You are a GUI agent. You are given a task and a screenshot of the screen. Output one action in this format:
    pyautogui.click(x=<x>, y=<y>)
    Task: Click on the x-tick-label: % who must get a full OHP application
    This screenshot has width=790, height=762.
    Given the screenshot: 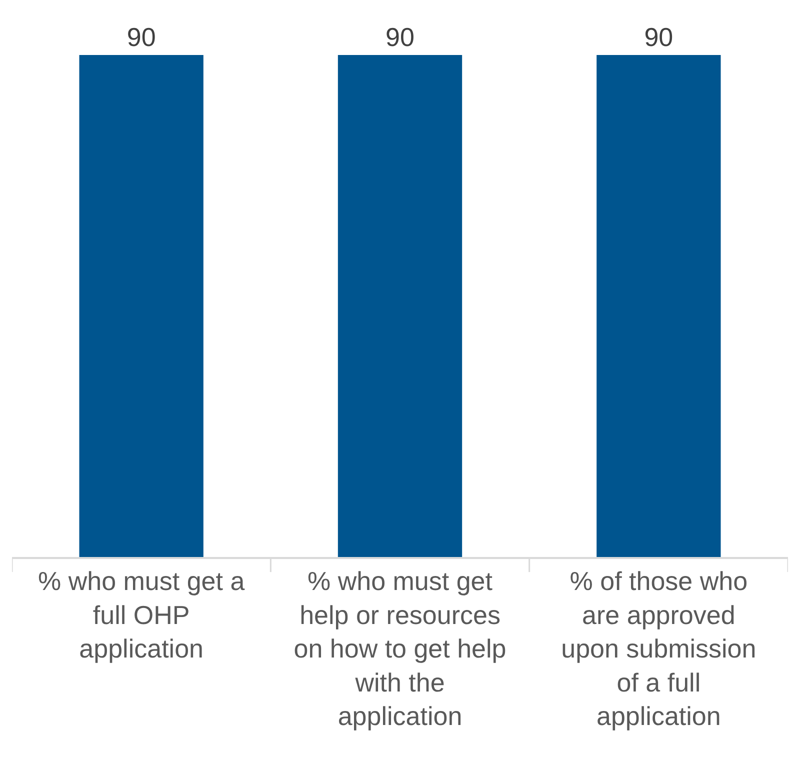 What is the action you would take?
    pyautogui.click(x=142, y=615)
    